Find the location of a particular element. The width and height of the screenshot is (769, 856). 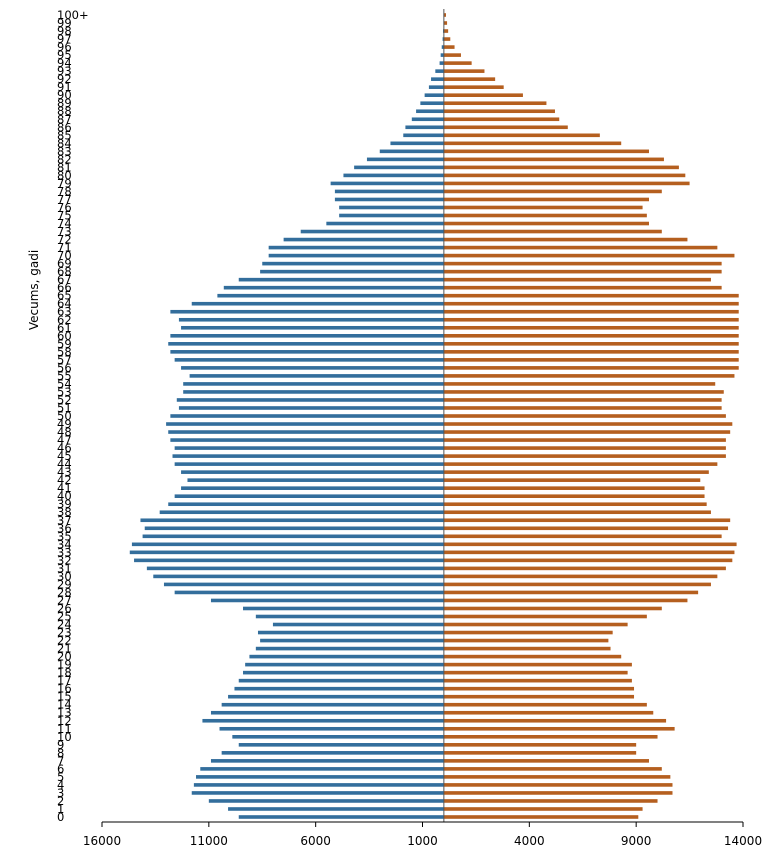

age-label: 67 is located at coordinates (64, 280).